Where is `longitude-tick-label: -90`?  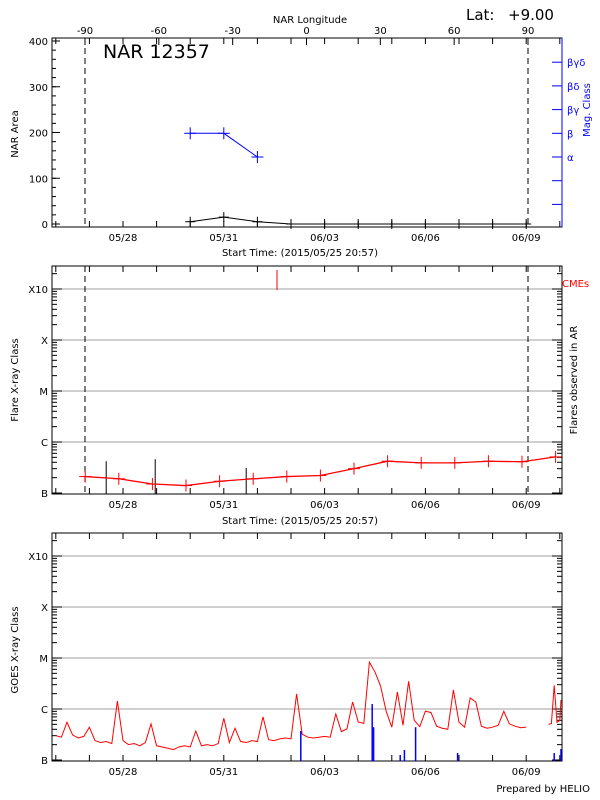
longitude-tick-label: -90 is located at coordinates (85, 31).